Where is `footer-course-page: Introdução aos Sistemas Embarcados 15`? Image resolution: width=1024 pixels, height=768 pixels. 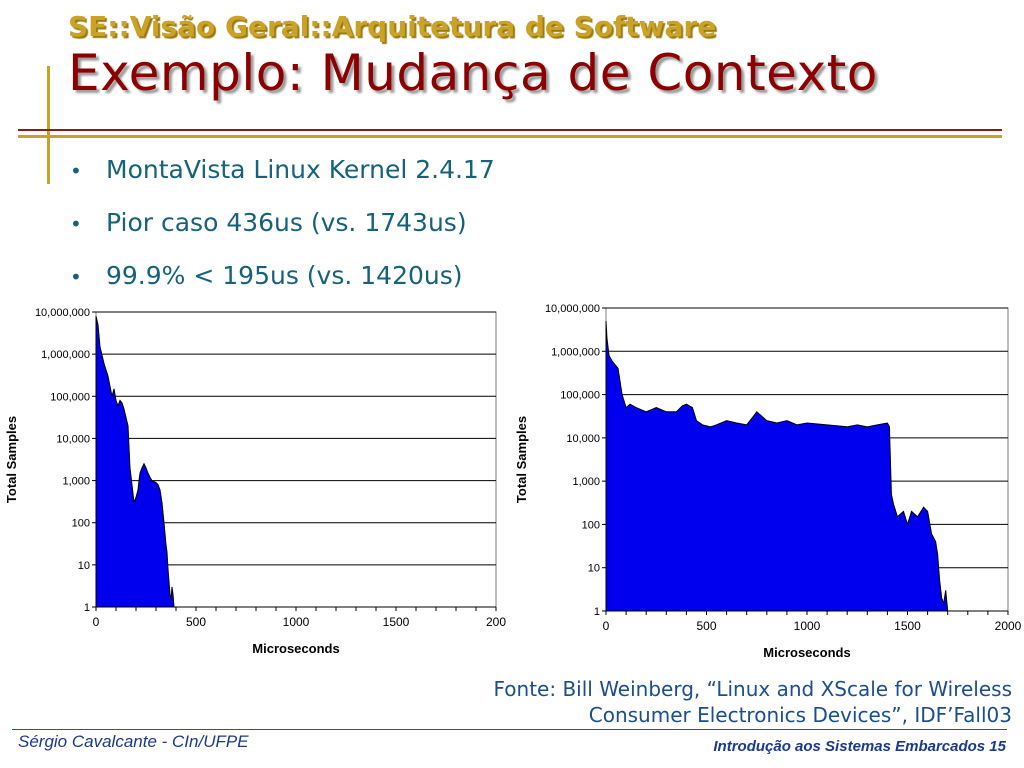
footer-course-page: Introdução aos Sistemas Embarcados 15 is located at coordinates (859, 746).